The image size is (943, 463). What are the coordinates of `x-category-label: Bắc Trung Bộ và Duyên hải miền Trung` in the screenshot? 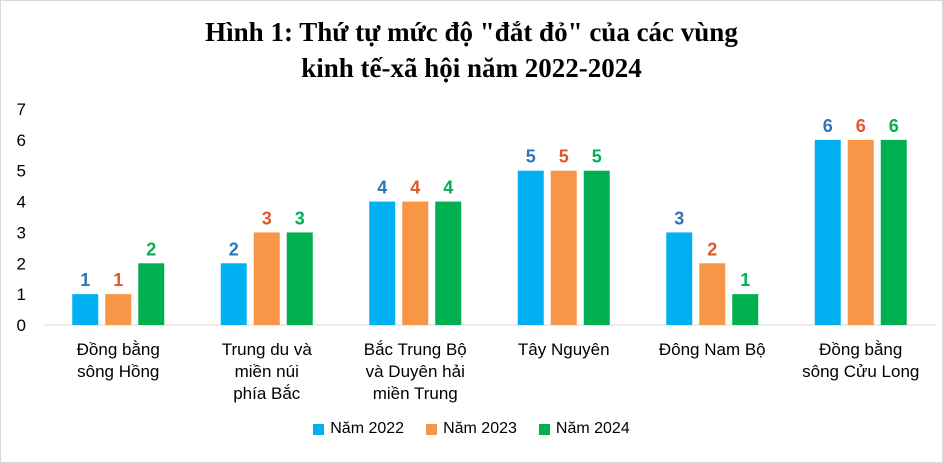 It's located at (415, 371).